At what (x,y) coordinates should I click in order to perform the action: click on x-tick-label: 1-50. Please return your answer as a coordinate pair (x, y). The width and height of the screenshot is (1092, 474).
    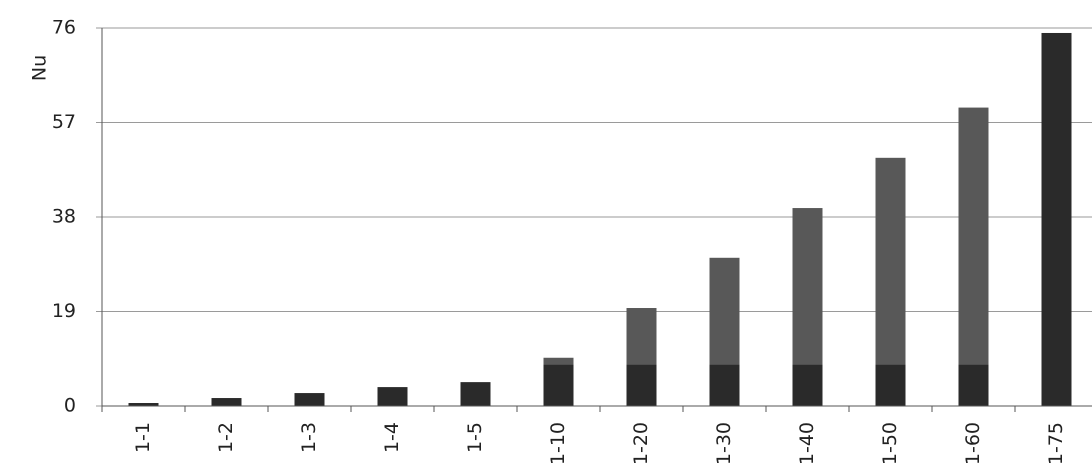
    Looking at the image, I should click on (890, 443).